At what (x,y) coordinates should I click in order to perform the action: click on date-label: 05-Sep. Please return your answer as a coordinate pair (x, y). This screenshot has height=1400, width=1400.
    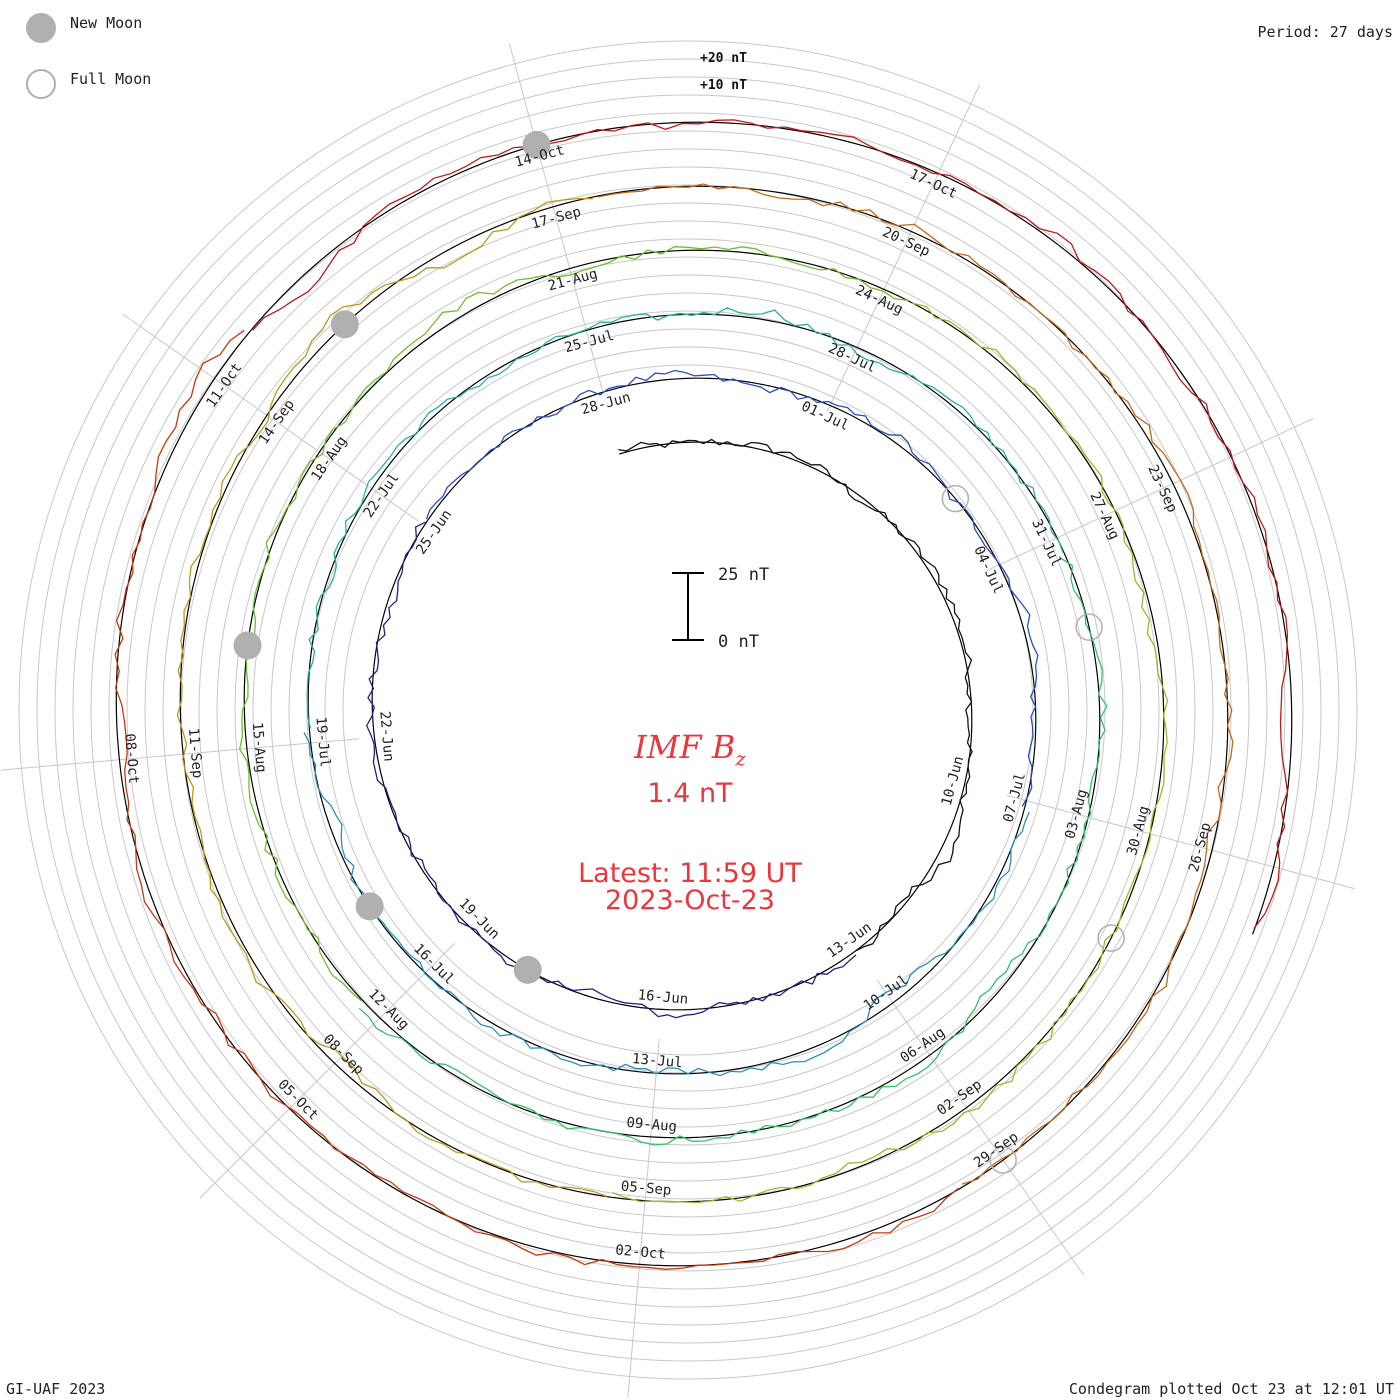
    Looking at the image, I should click on (646, 1189).